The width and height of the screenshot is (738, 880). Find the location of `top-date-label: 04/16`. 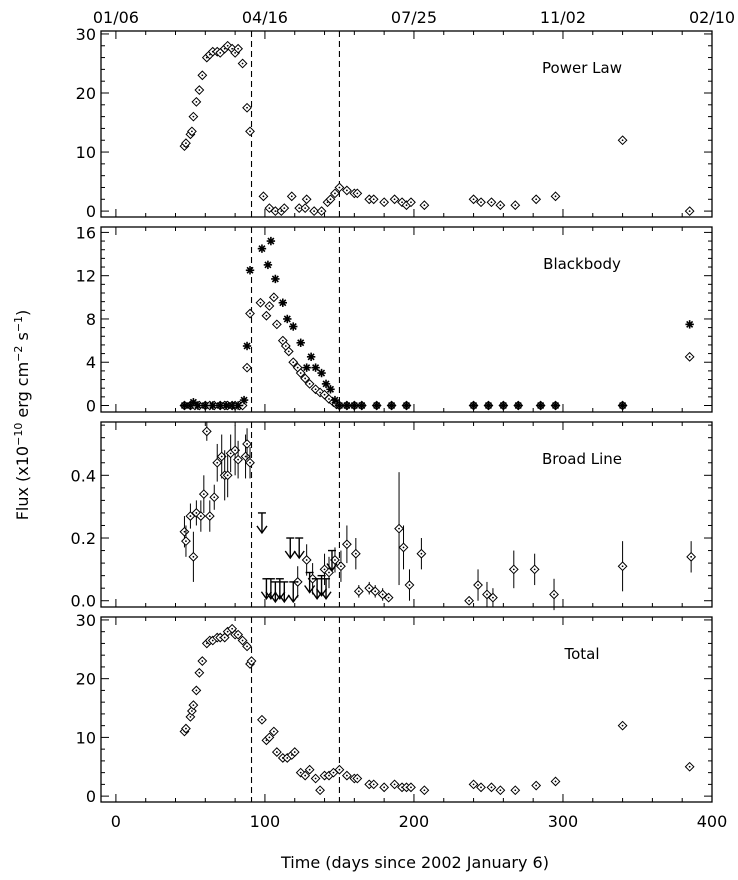

top-date-label: 04/16 is located at coordinates (265, 17).